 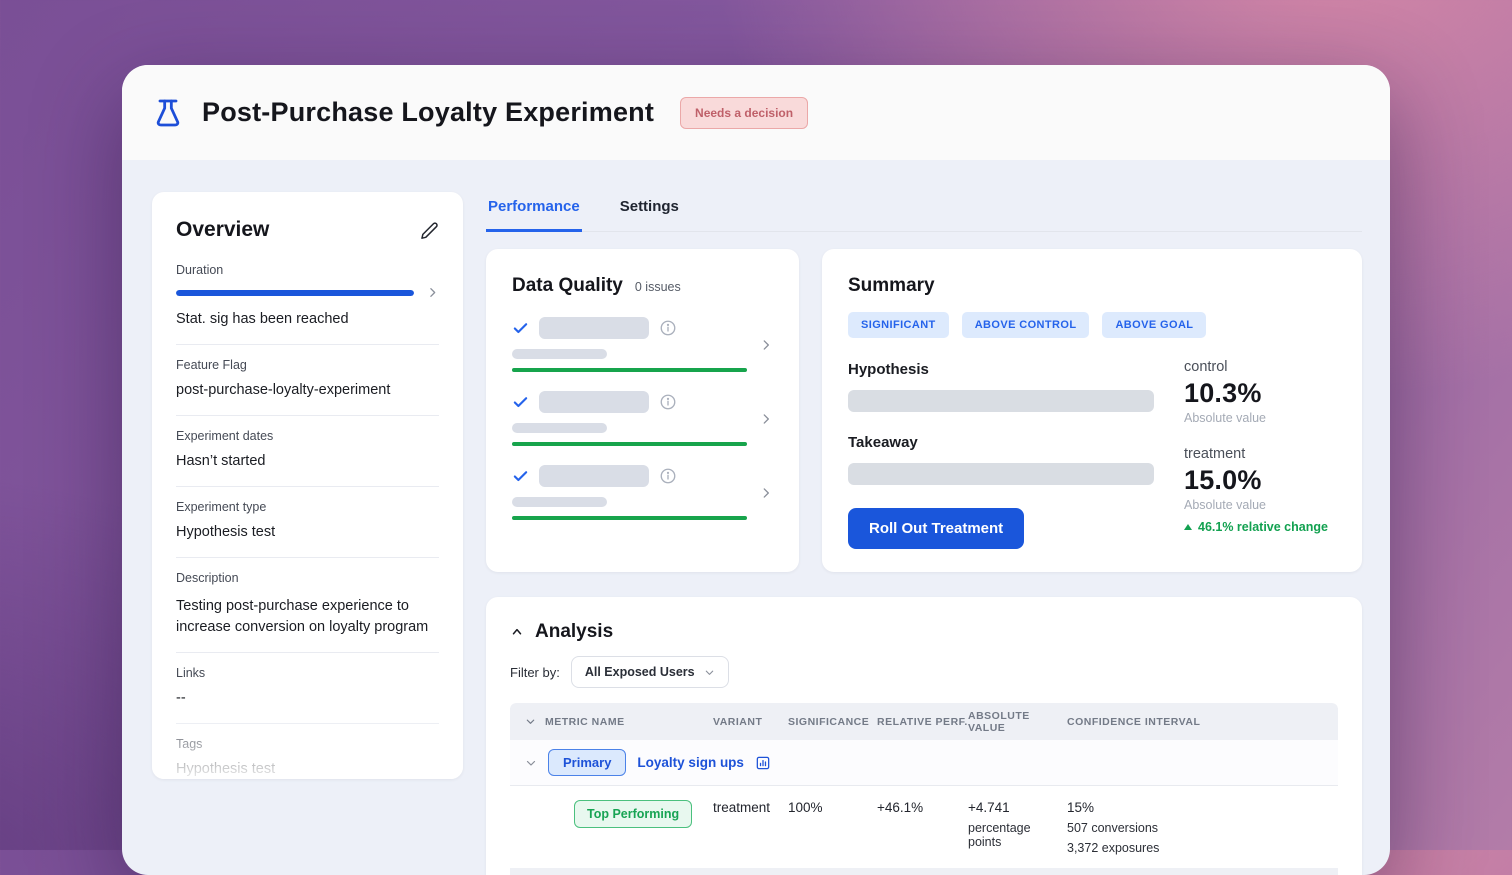 I want to click on overview-dates-section: Experiment dates Hasn’t started, so click(x=307, y=452).